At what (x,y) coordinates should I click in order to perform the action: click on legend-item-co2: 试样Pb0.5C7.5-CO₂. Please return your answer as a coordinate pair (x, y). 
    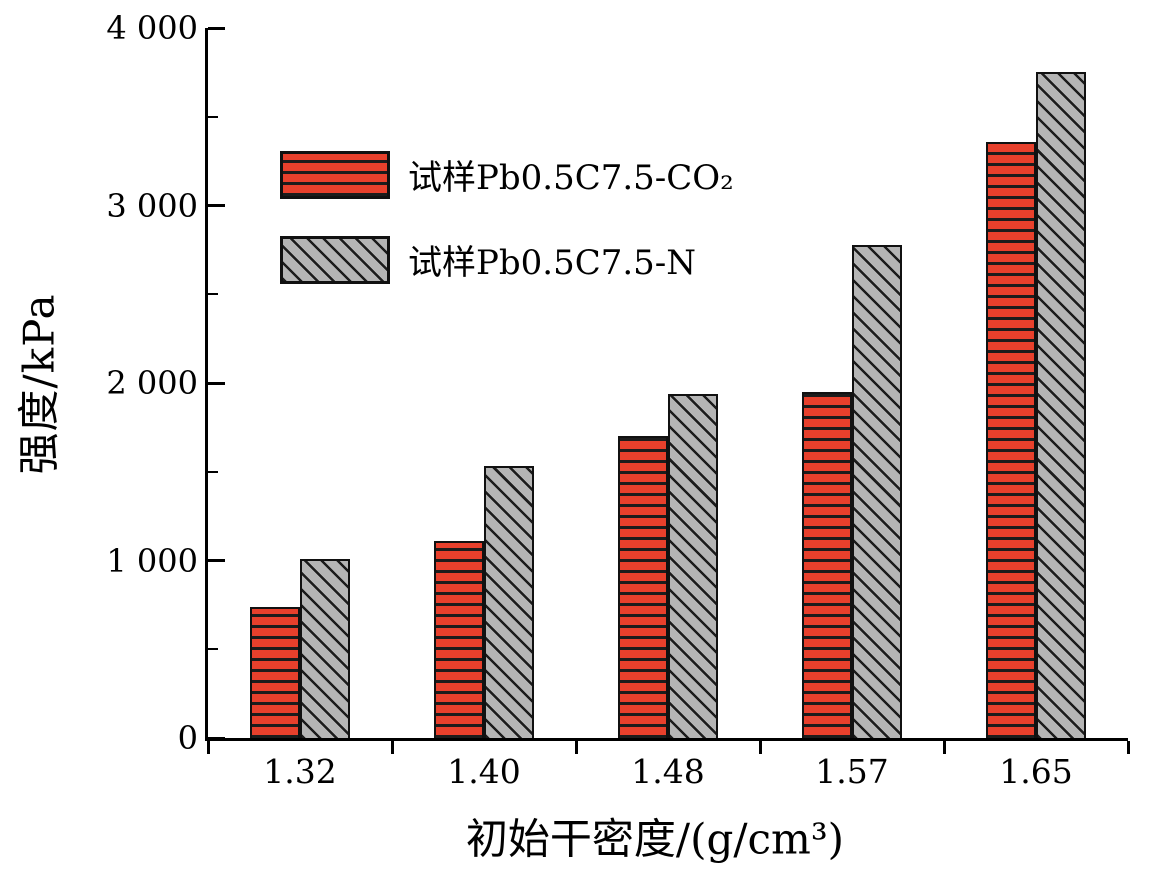
    Looking at the image, I should click on (507, 174).